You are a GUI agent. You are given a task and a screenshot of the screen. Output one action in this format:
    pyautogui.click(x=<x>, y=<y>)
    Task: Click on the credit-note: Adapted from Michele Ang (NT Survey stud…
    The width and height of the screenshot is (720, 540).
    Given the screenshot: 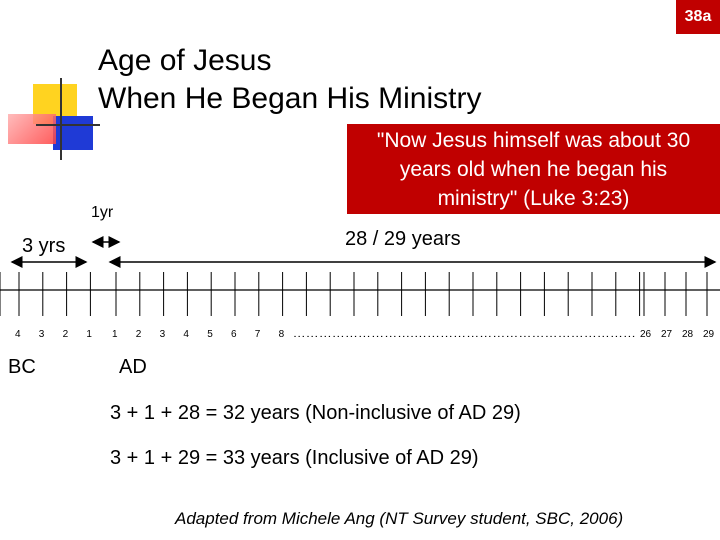 What is the action you would take?
    pyautogui.click(x=399, y=518)
    